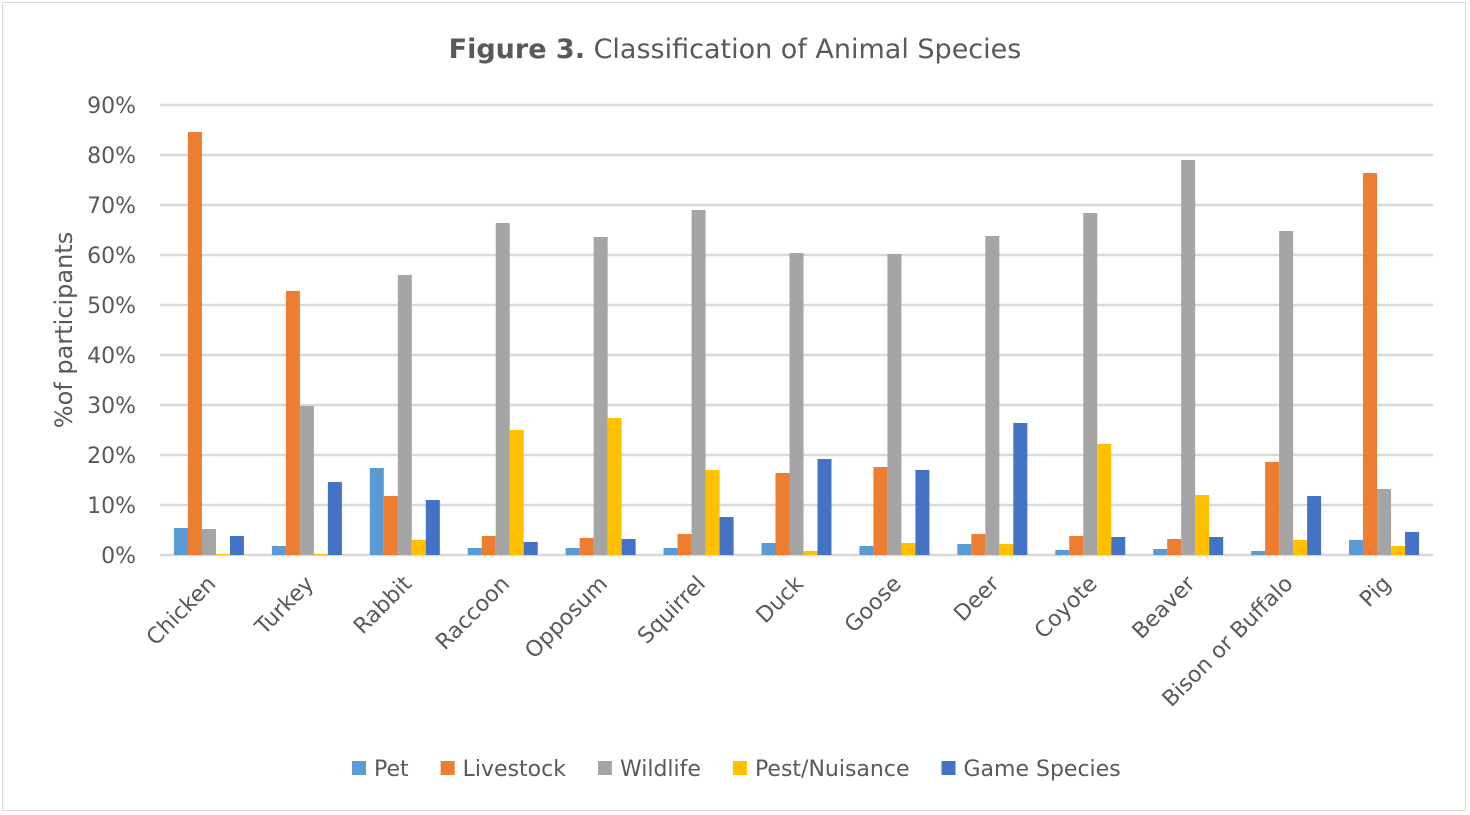 This screenshot has width=1470, height=815. I want to click on y-tick-label: 30%, so click(111, 406).